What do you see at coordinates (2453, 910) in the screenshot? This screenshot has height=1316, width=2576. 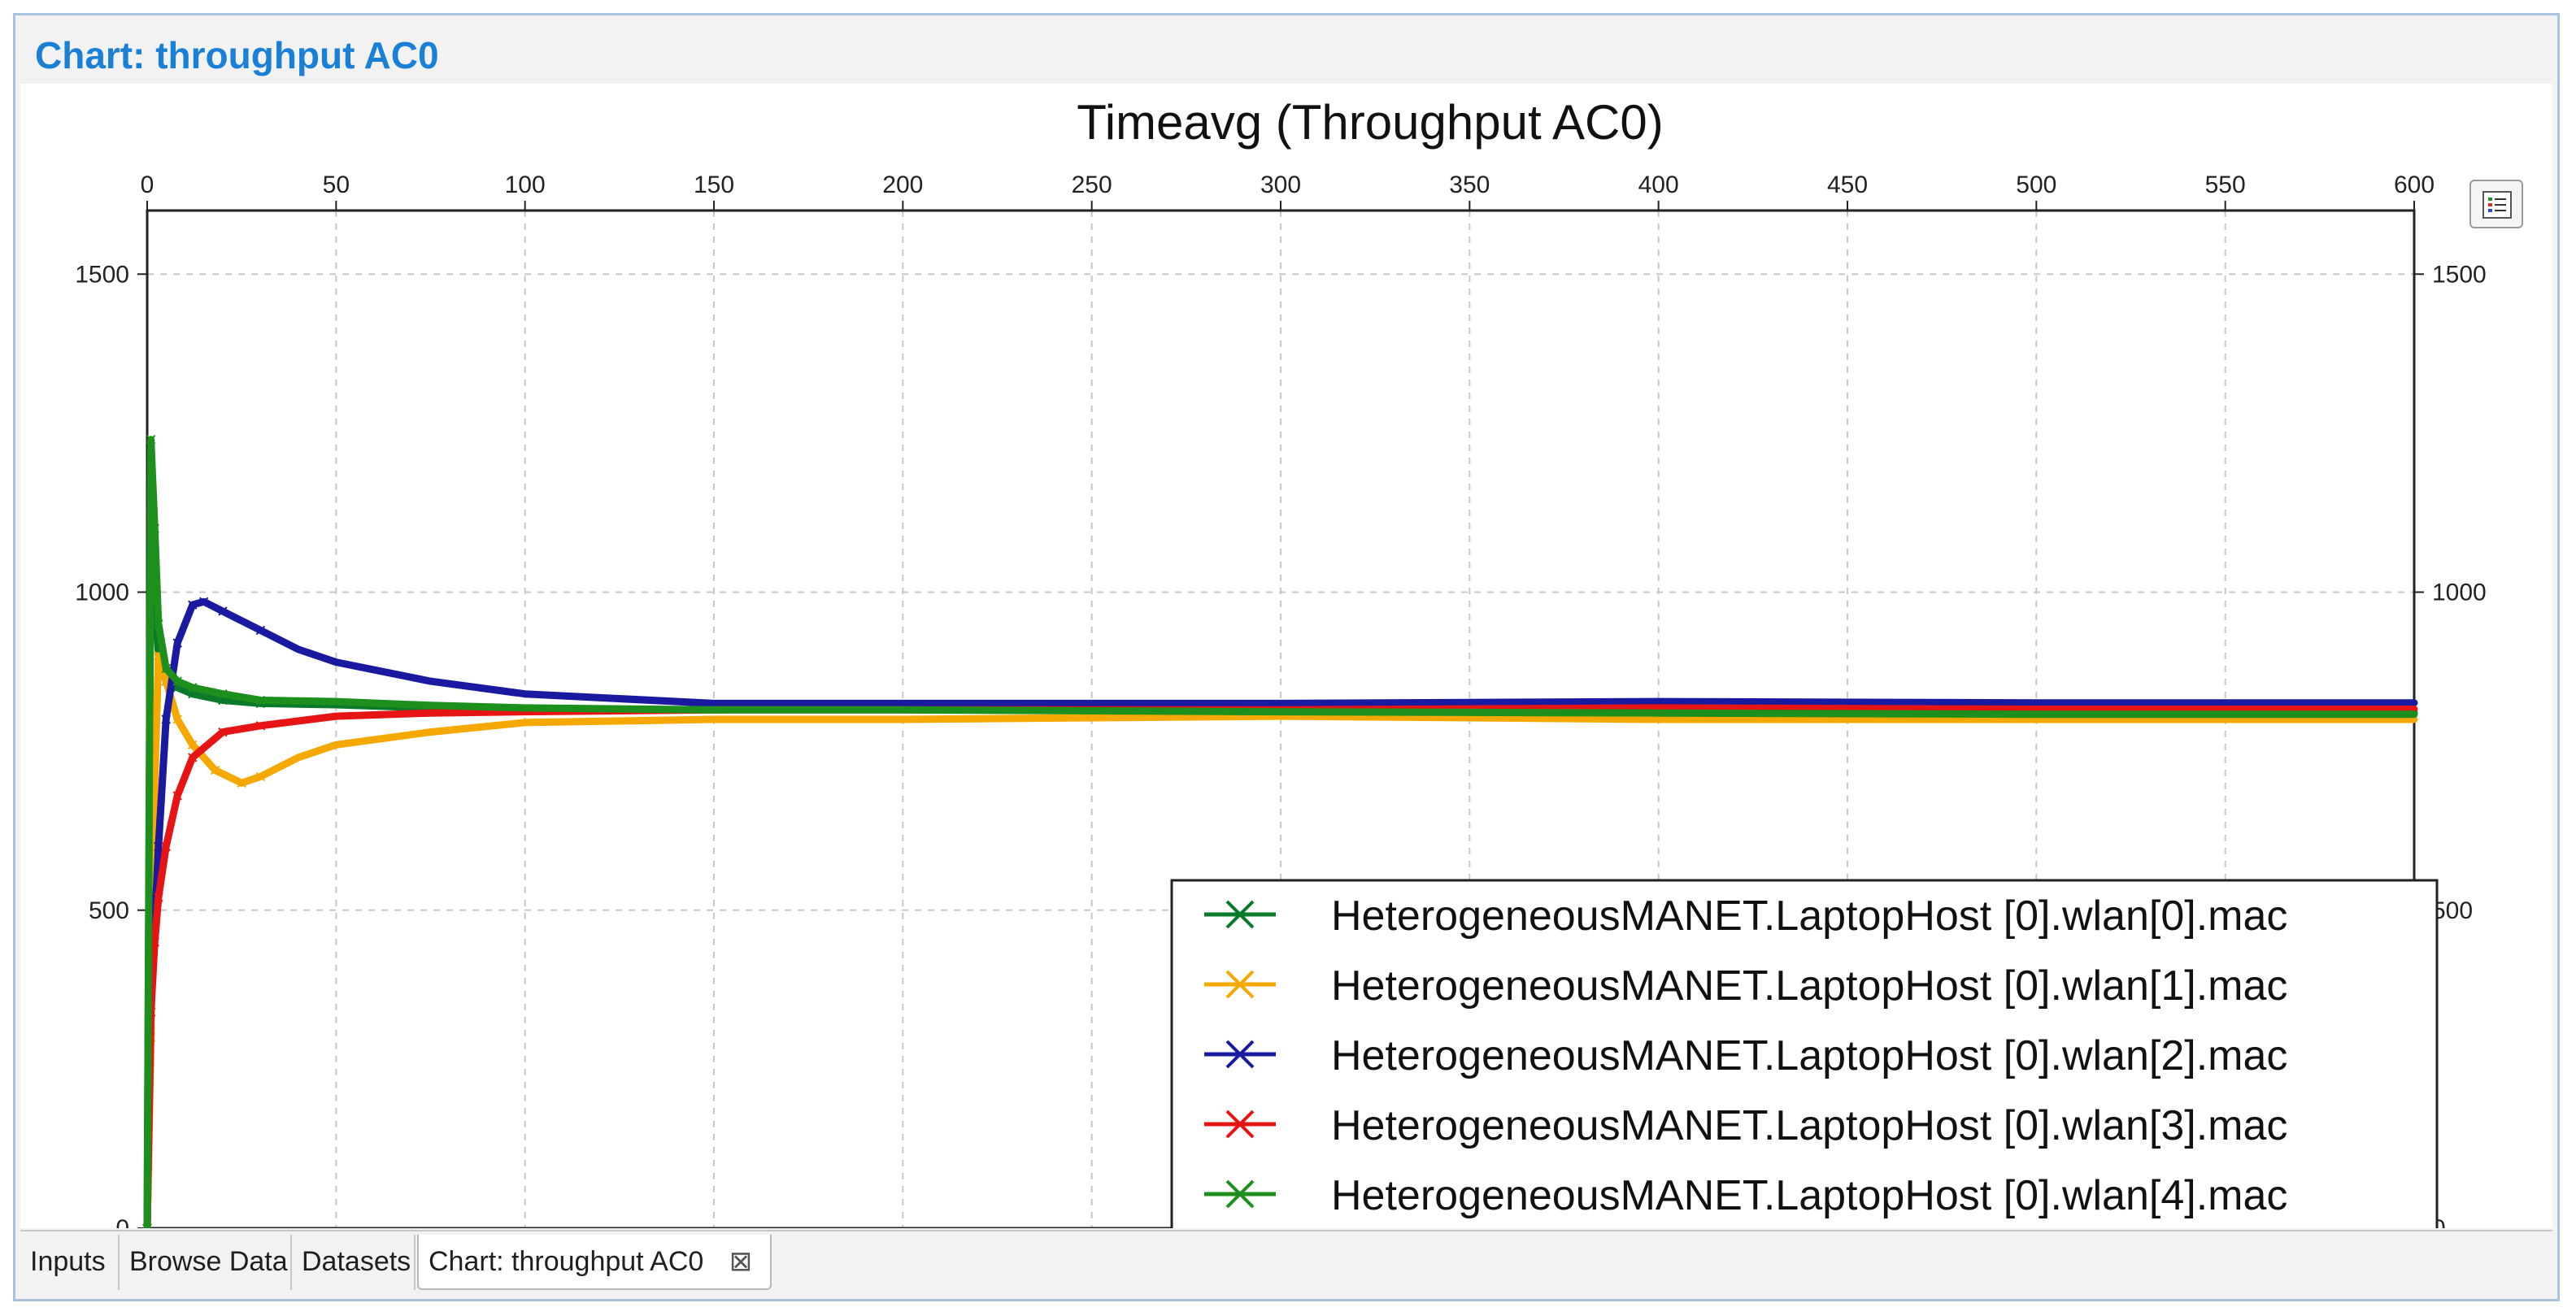 I see `y-tick-label-right: 500` at bounding box center [2453, 910].